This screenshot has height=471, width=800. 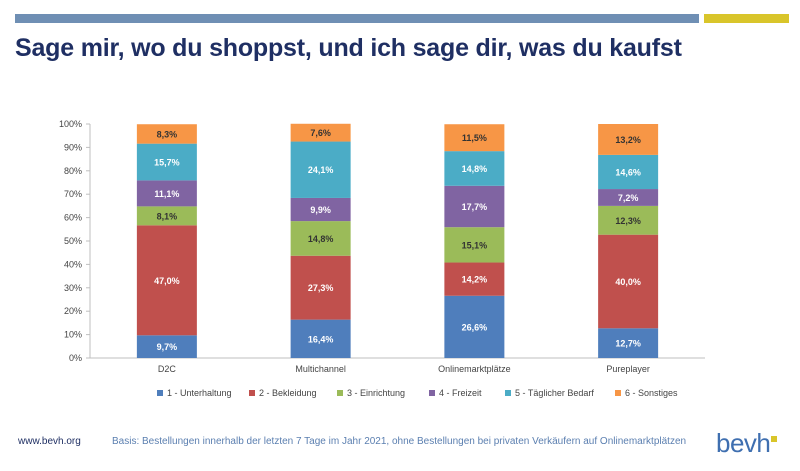 I want to click on data-label: 9,7%, so click(x=167, y=347).